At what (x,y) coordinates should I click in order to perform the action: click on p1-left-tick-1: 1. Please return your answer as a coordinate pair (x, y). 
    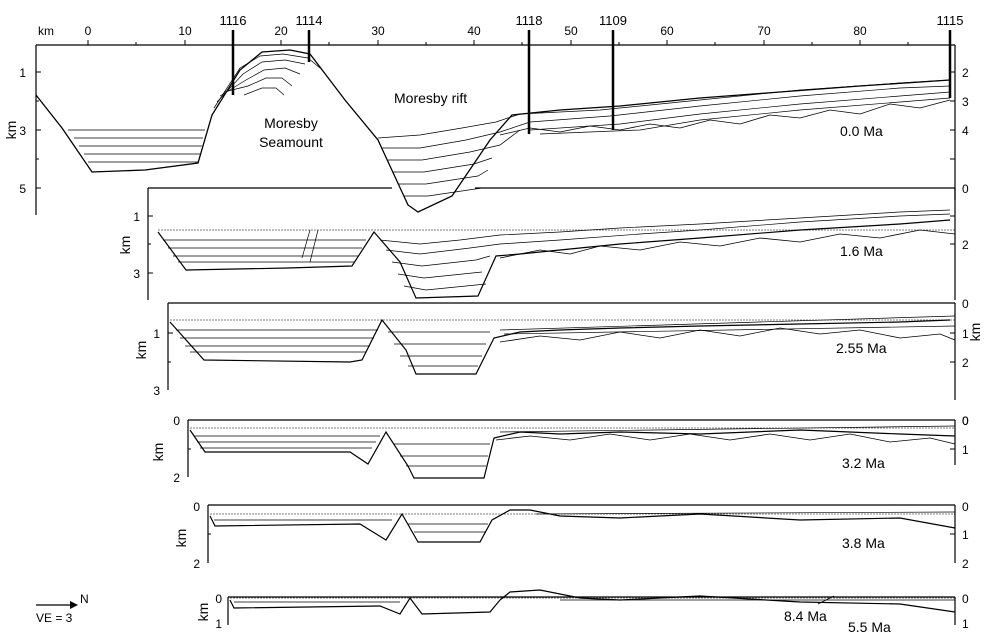
    Looking at the image, I should click on (22, 73).